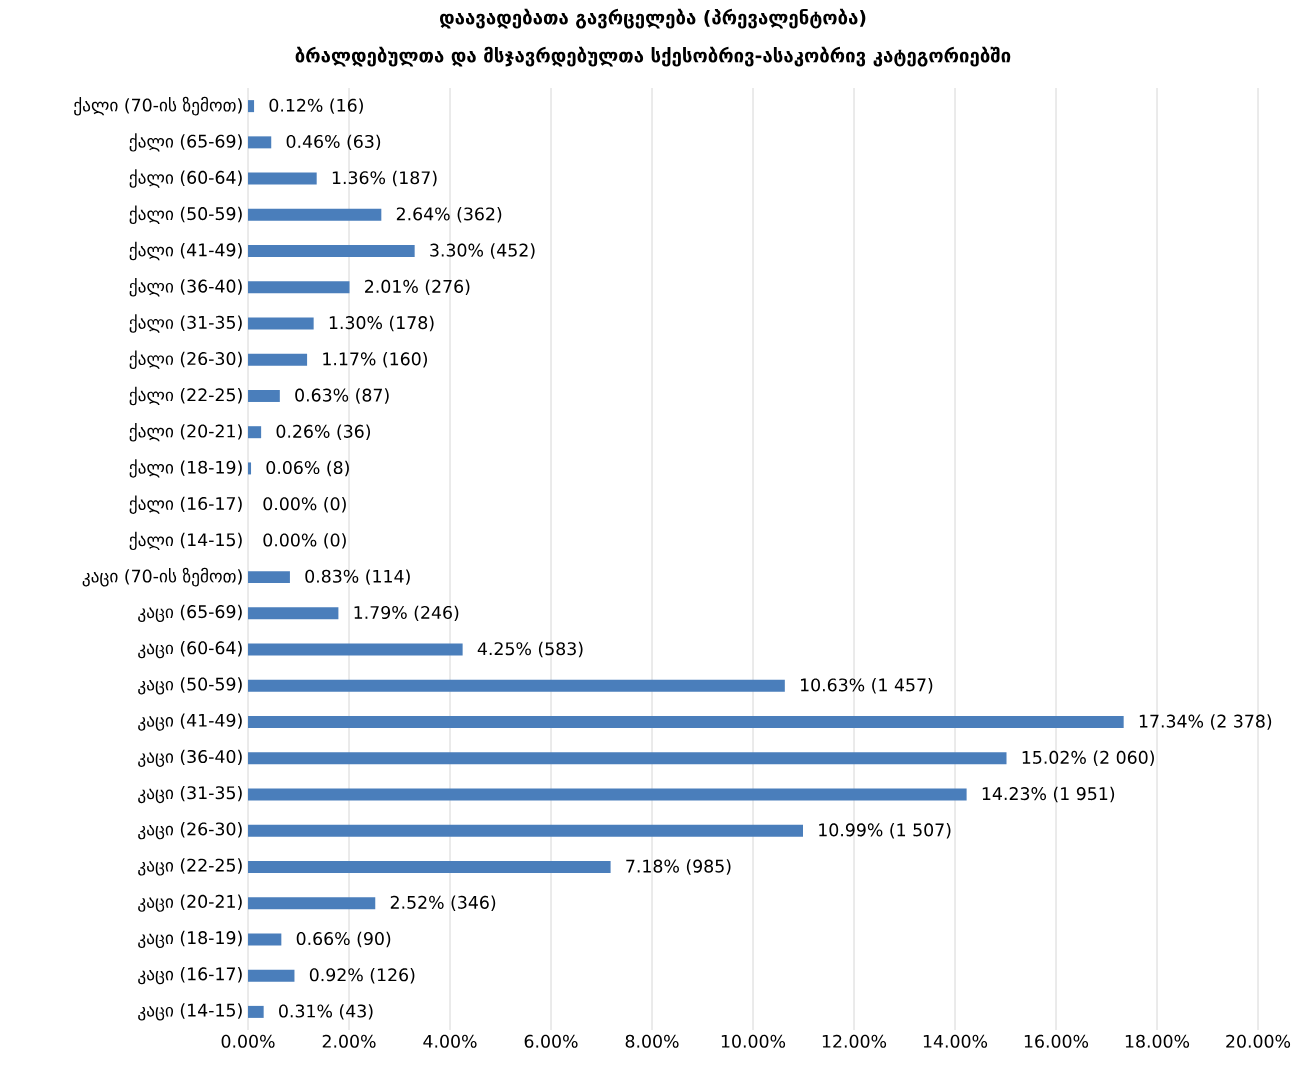 The width and height of the screenshot is (1306, 1070). I want to click on y-tick-label: ქალი (22-25), so click(185, 396).